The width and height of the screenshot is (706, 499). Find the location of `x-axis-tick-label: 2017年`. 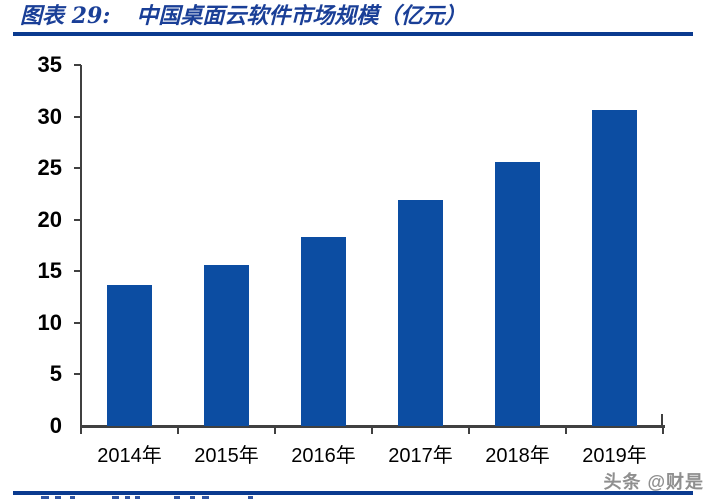

x-axis-tick-label: 2017年 is located at coordinates (420, 456).